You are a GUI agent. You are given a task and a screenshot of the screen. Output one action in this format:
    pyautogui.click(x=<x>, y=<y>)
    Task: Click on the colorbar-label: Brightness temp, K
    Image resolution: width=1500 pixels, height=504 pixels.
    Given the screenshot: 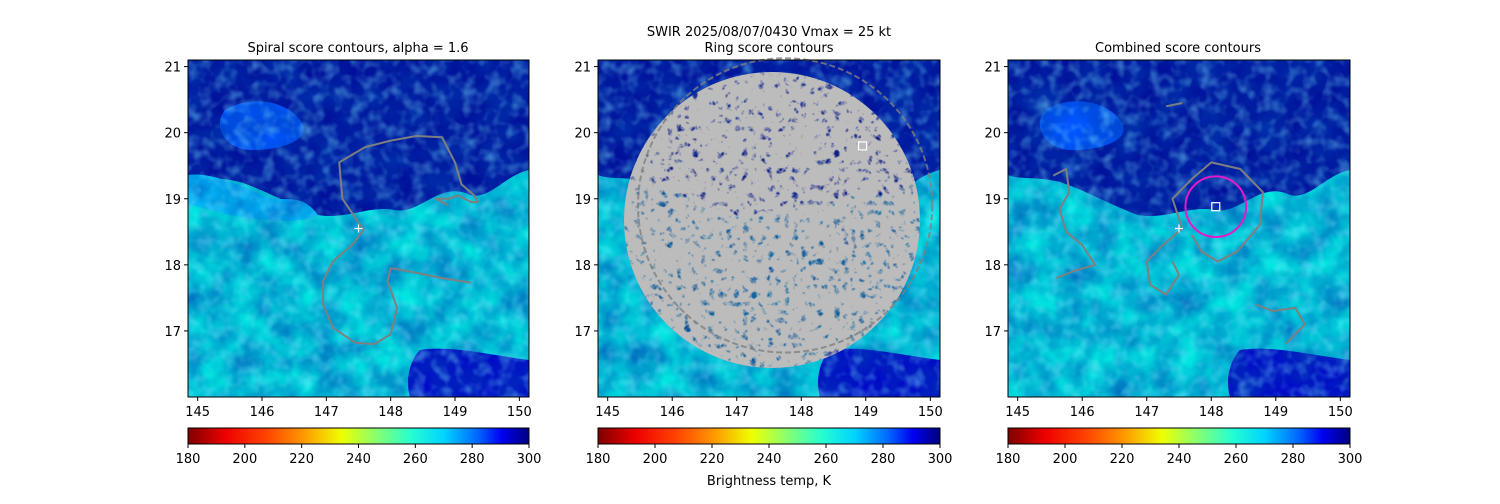 What is the action you would take?
    pyautogui.click(x=769, y=481)
    